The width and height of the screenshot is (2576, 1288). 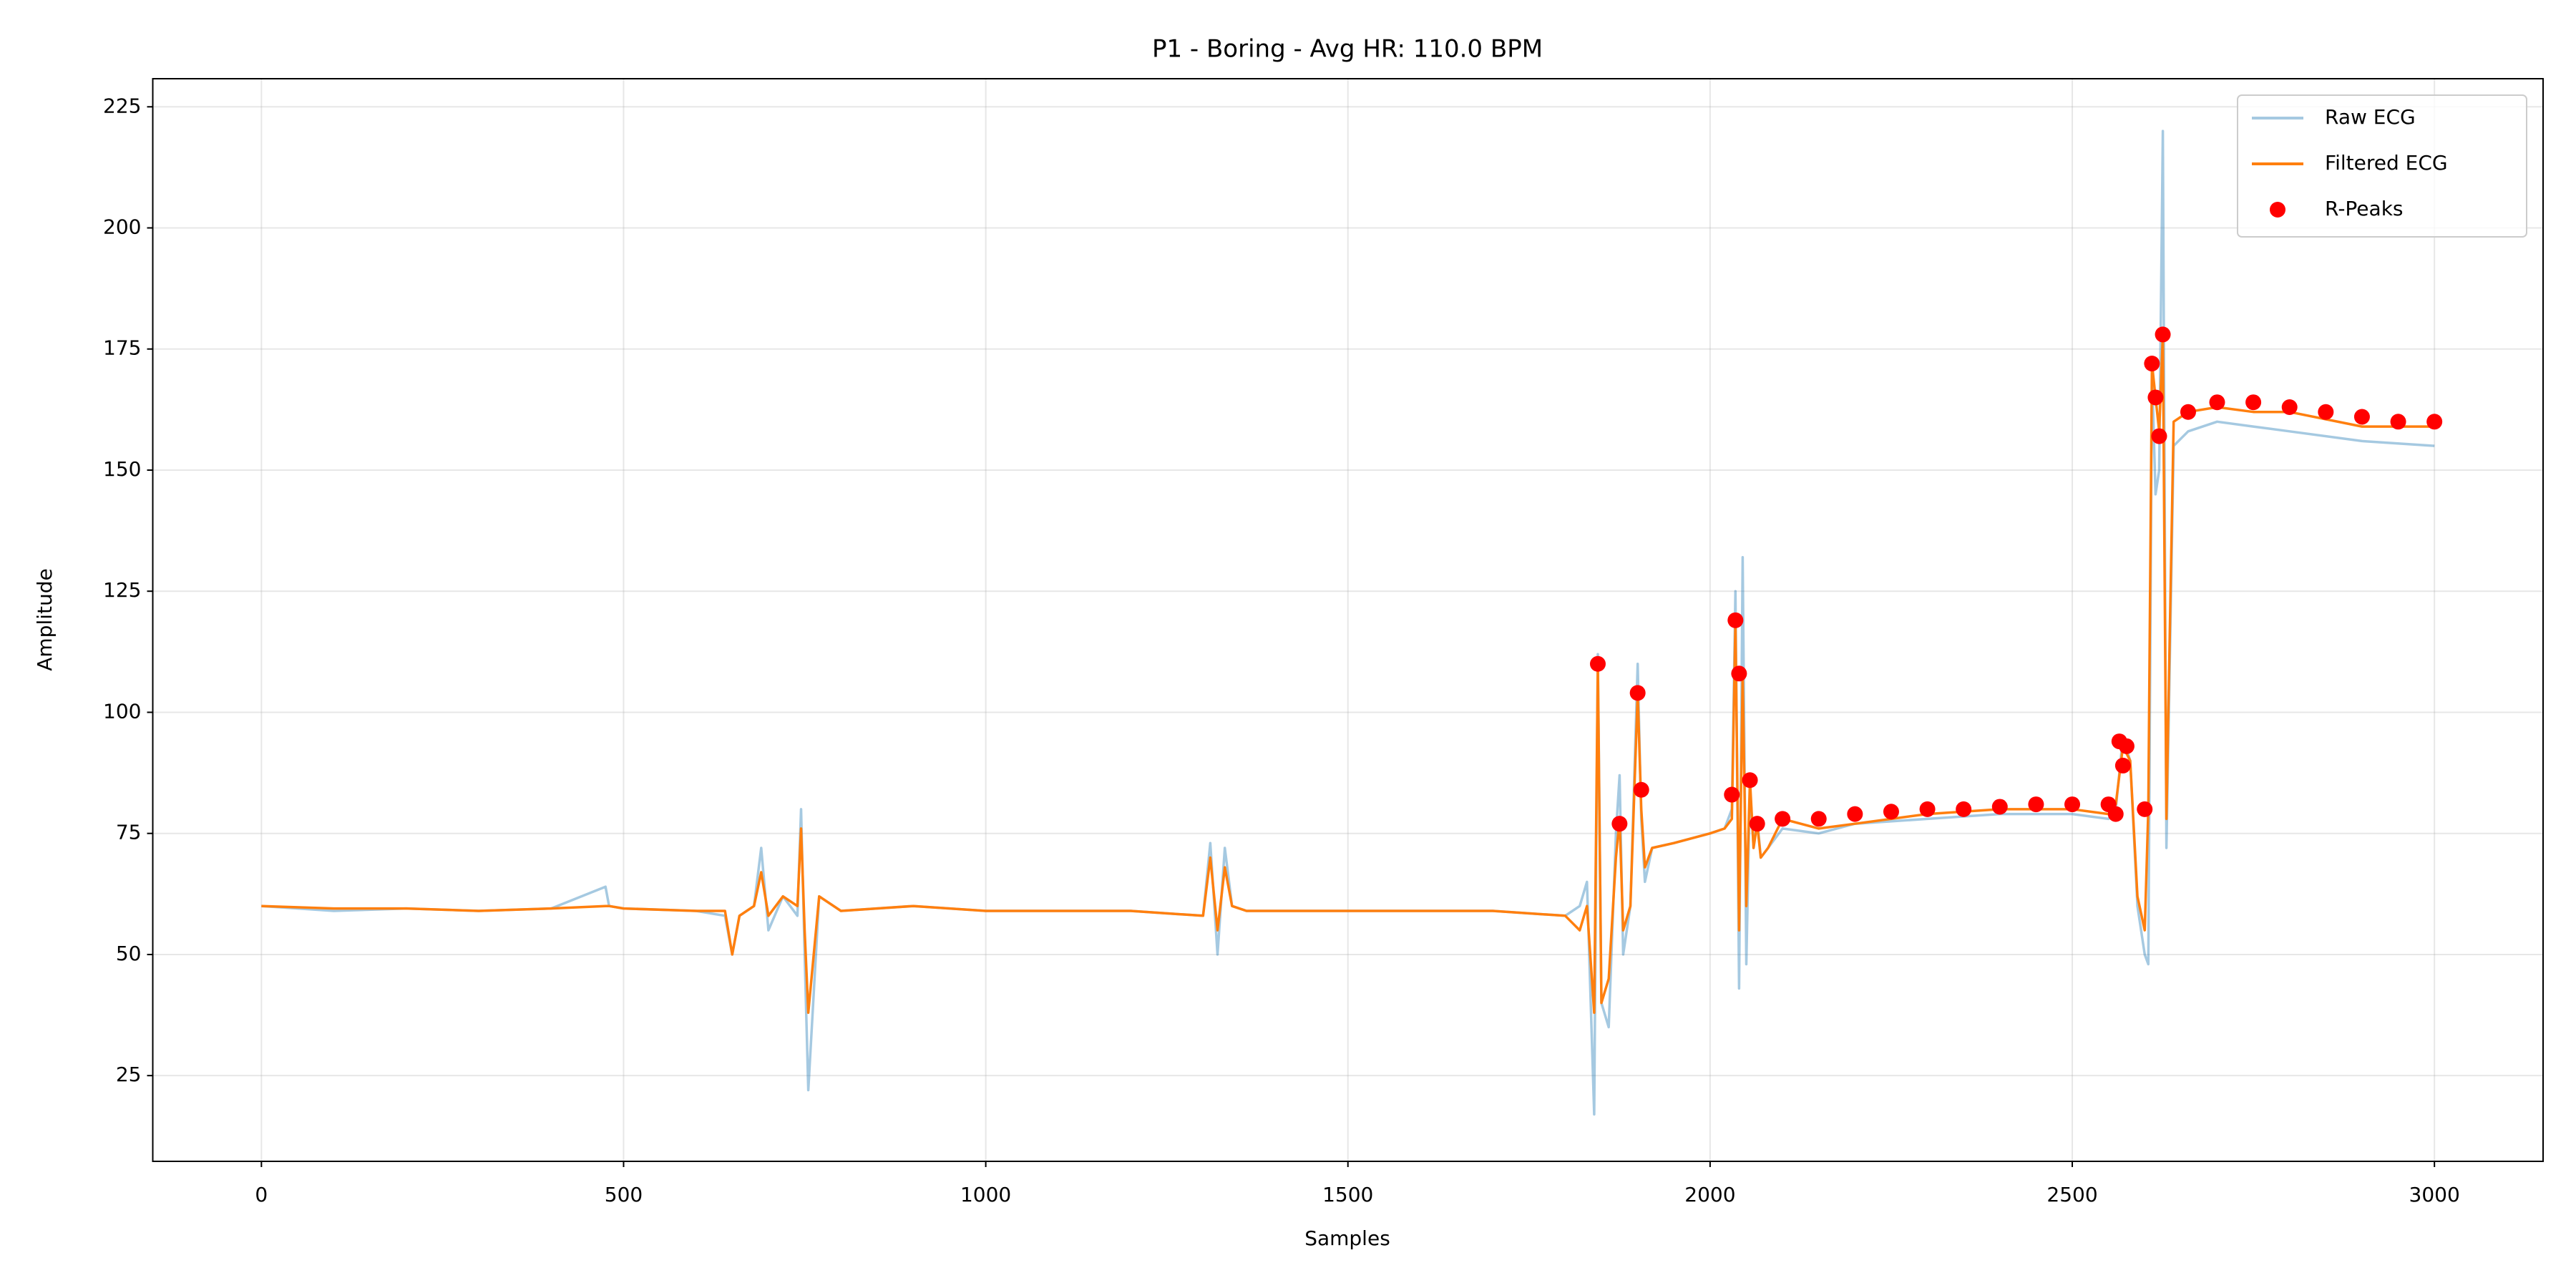 I want to click on legend-label: Raw ECG, so click(x=2370, y=117).